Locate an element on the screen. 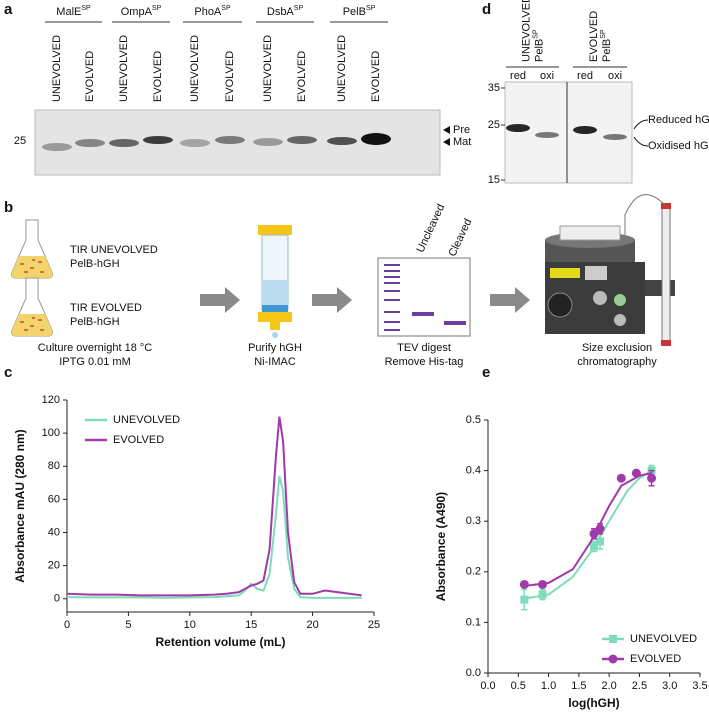 The width and height of the screenshot is (709, 716). x-tick-label: 20 is located at coordinates (312, 625).